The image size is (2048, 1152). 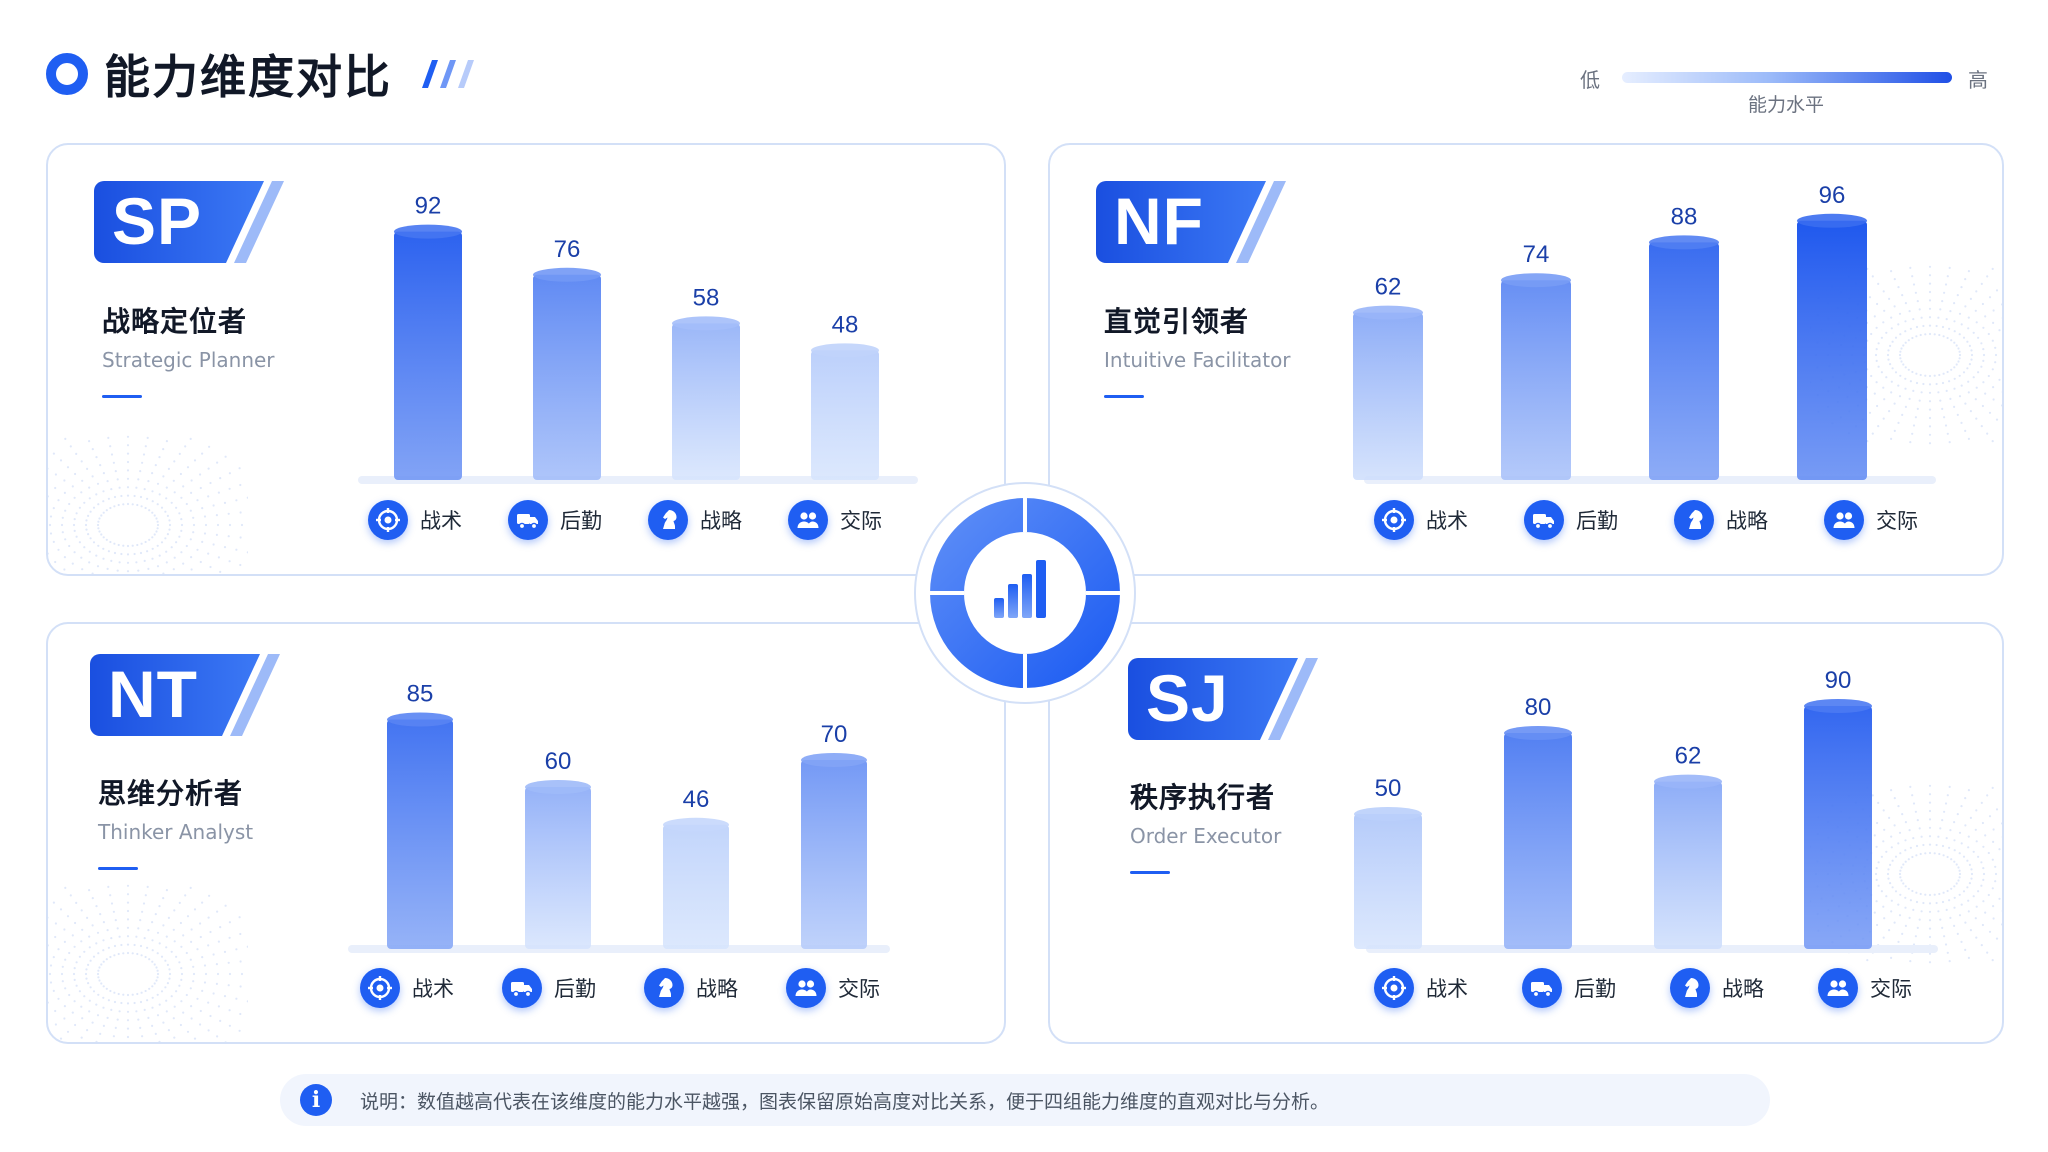 What do you see at coordinates (1832, 195) in the screenshot?
I see `bar-value-label: 96` at bounding box center [1832, 195].